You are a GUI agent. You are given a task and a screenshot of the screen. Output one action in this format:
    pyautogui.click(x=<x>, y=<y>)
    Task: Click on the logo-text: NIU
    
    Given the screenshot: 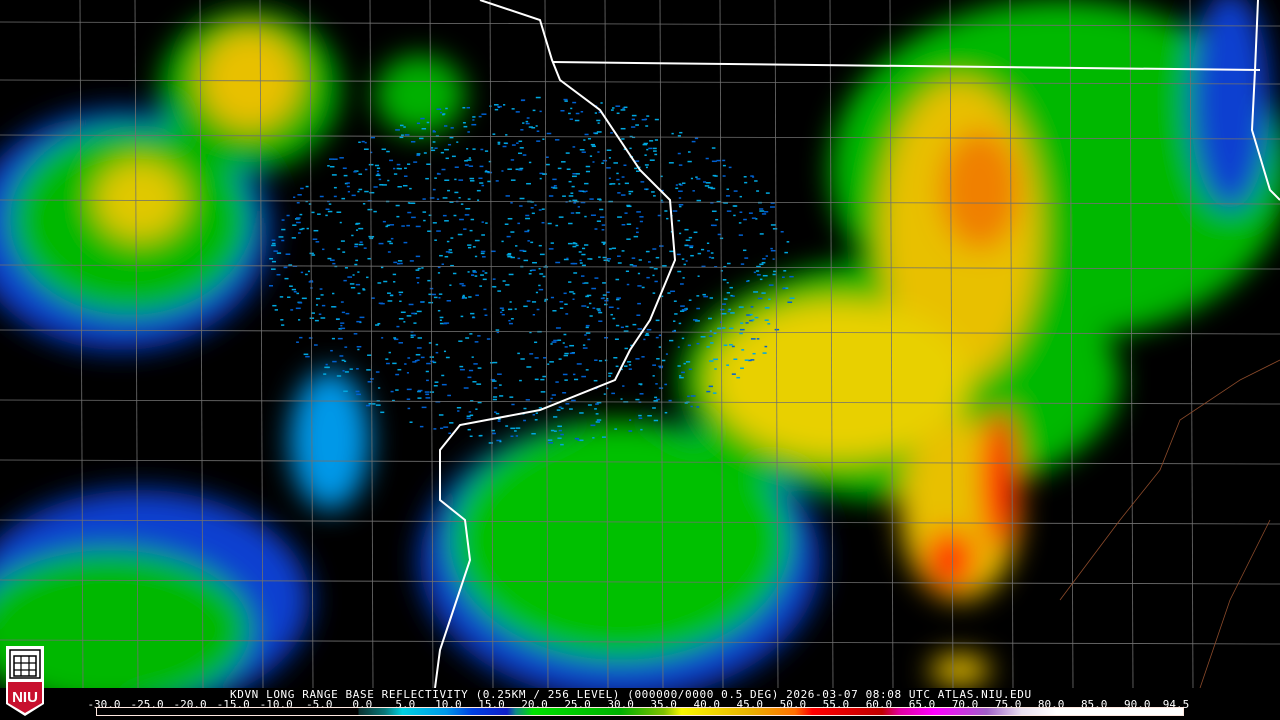 What is the action you would take?
    pyautogui.click(x=25, y=697)
    